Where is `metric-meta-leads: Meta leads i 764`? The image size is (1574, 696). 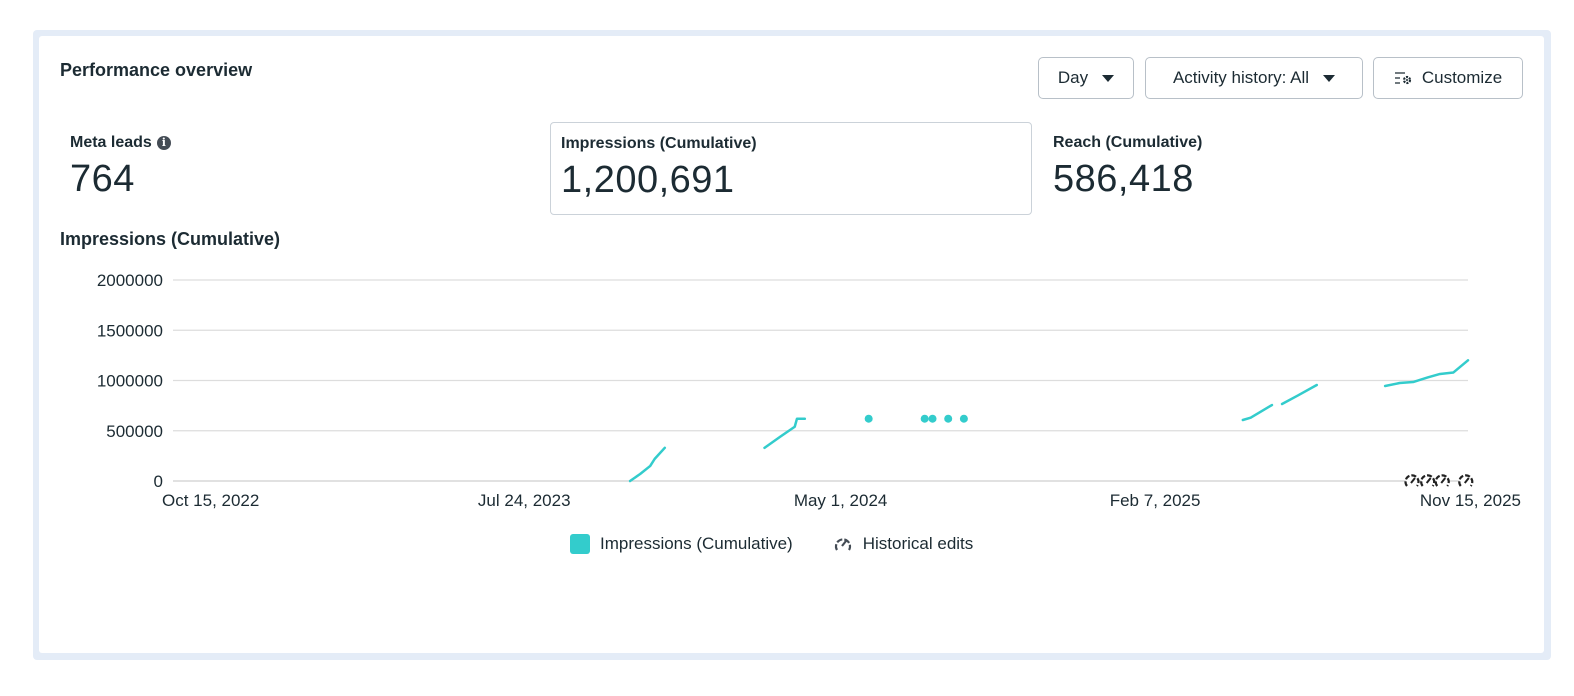
metric-meta-leads: Meta leads i 764 is located at coordinates (300, 168).